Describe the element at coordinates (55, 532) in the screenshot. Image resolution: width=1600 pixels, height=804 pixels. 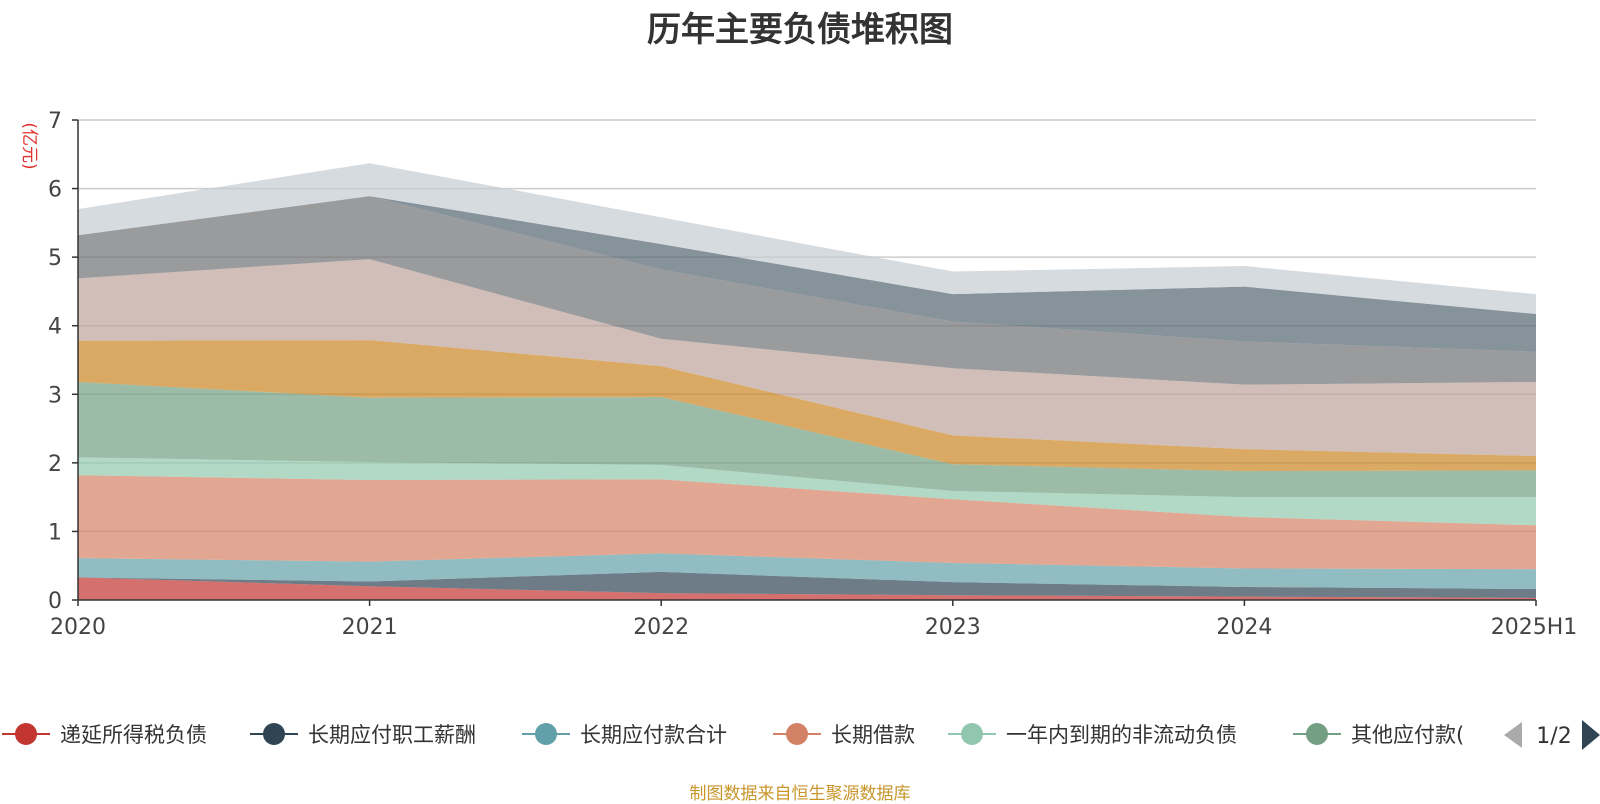
I see `y-tick-label: 1` at that location.